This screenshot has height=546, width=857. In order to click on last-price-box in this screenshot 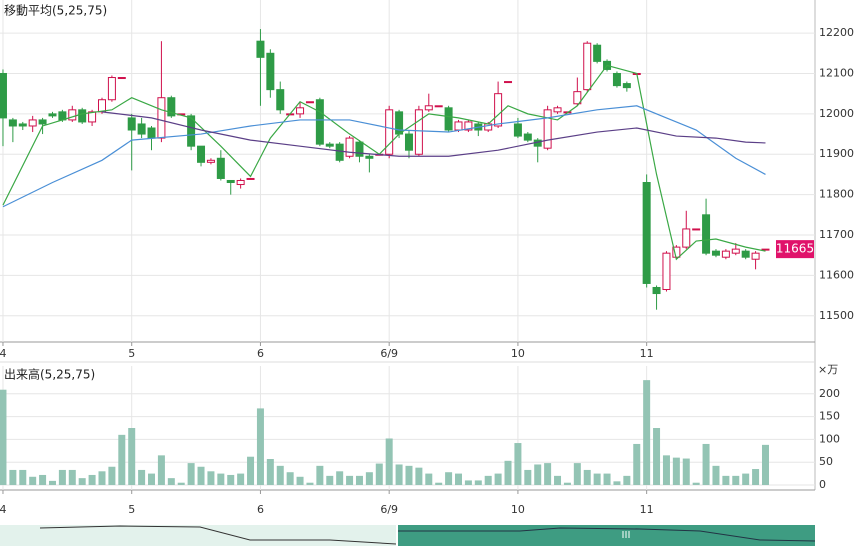, I will do `click(795, 249)`.